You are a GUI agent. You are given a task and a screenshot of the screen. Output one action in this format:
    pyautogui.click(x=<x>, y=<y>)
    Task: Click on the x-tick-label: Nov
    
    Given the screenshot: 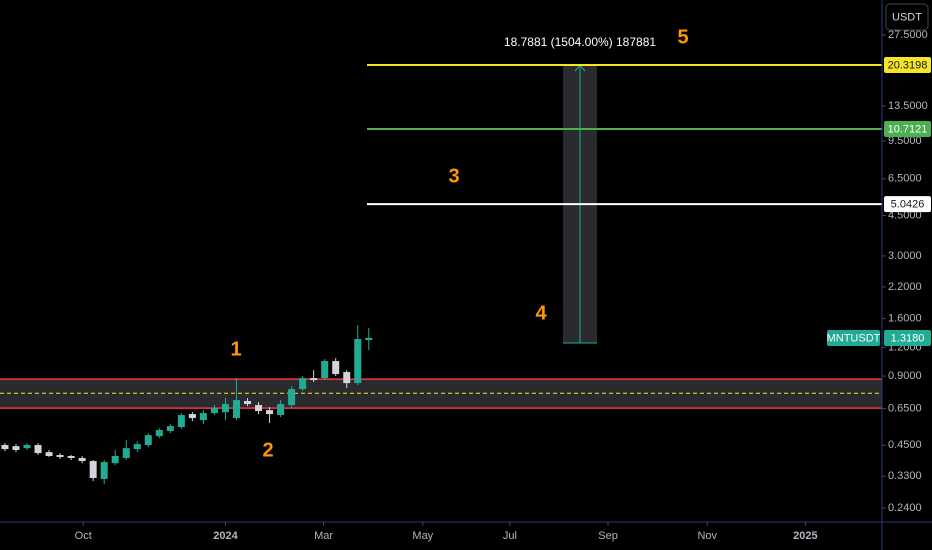 What is the action you would take?
    pyautogui.click(x=707, y=536)
    